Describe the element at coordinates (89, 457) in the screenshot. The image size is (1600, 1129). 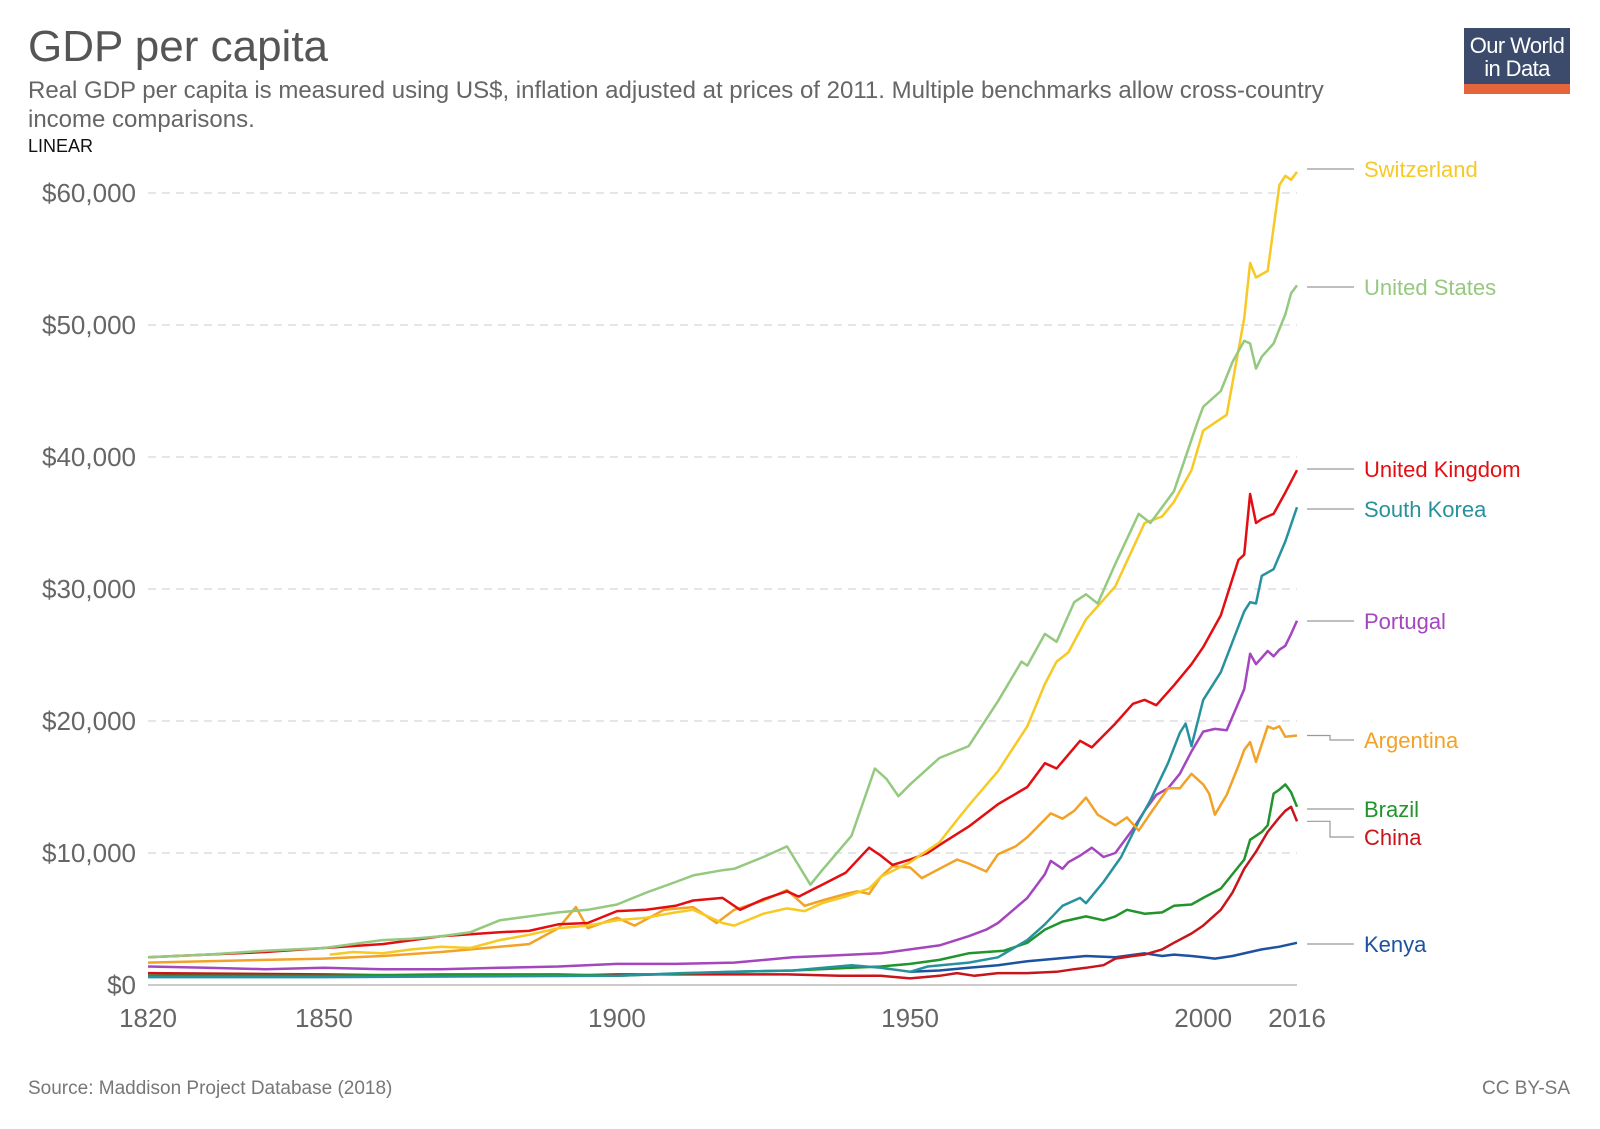
I see `y-tick-label: $40,000` at that location.